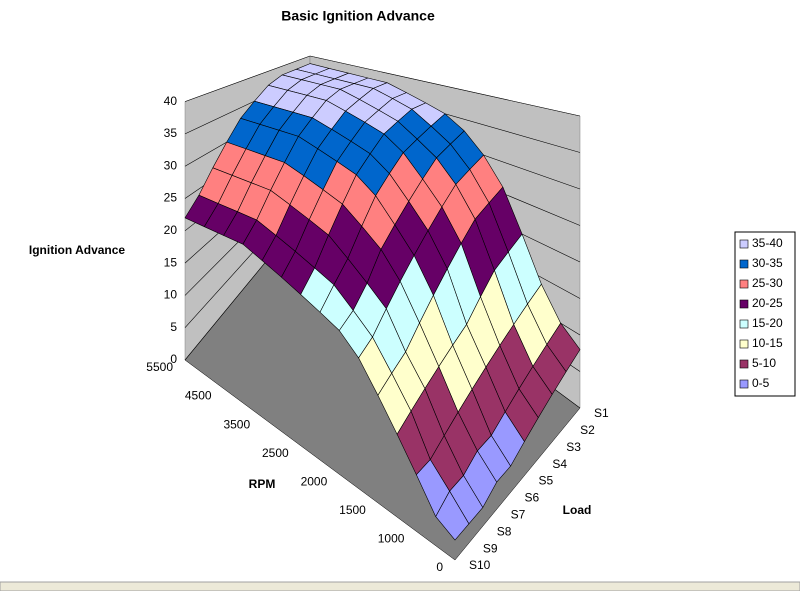 The height and width of the screenshot is (591, 800). I want to click on z-tick-label: 10, so click(171, 295).